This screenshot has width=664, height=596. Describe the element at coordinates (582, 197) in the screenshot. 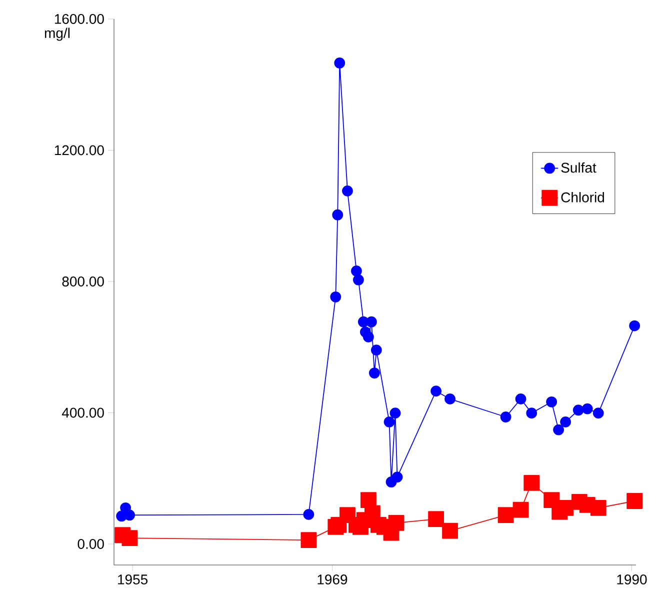

I see `legend-label: Chlorid` at that location.